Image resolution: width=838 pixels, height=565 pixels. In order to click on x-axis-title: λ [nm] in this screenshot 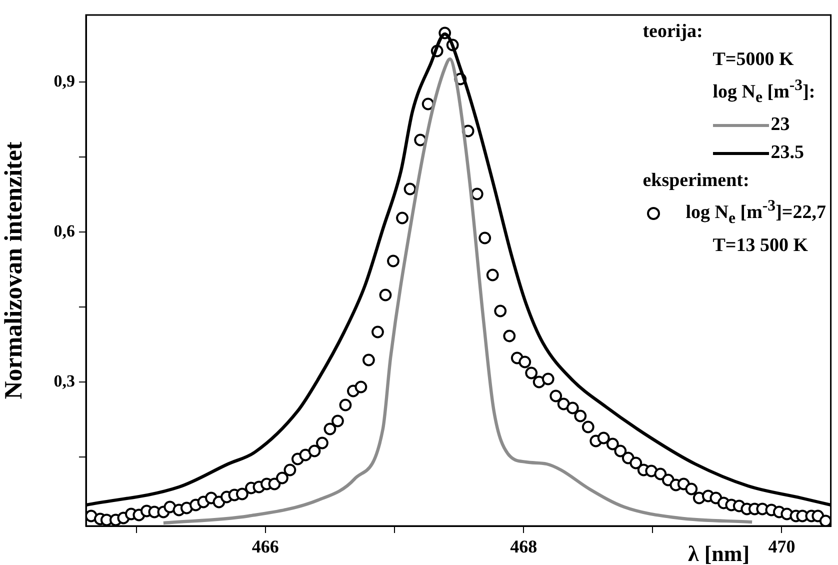, I will do `click(719, 553)`.